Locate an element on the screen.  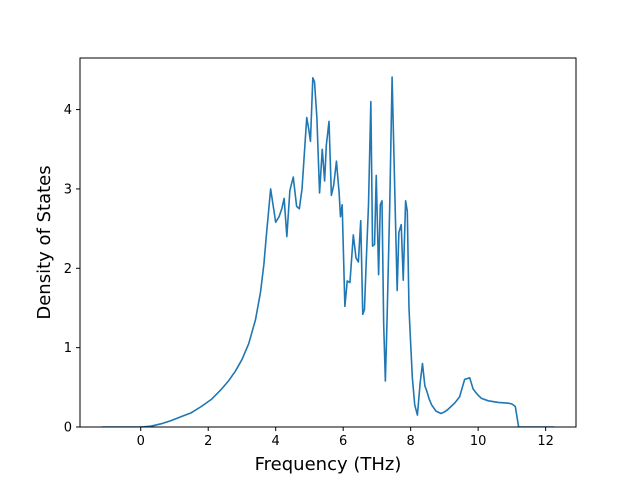
y-tick-label: 0 is located at coordinates (68, 428).